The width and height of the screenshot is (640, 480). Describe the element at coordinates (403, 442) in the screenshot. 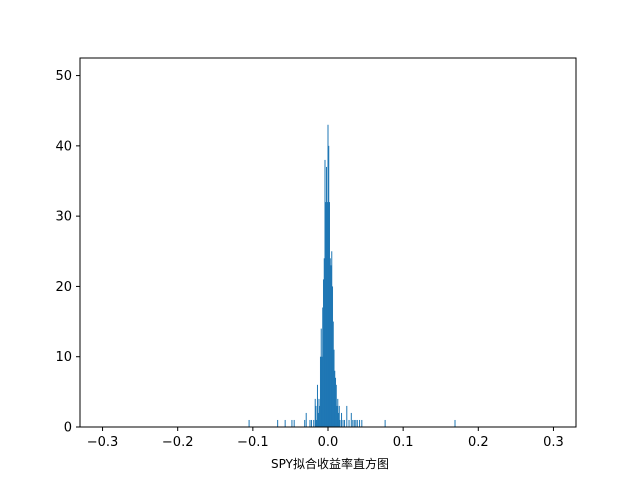

I see `x-tick-label: 0.1` at that location.